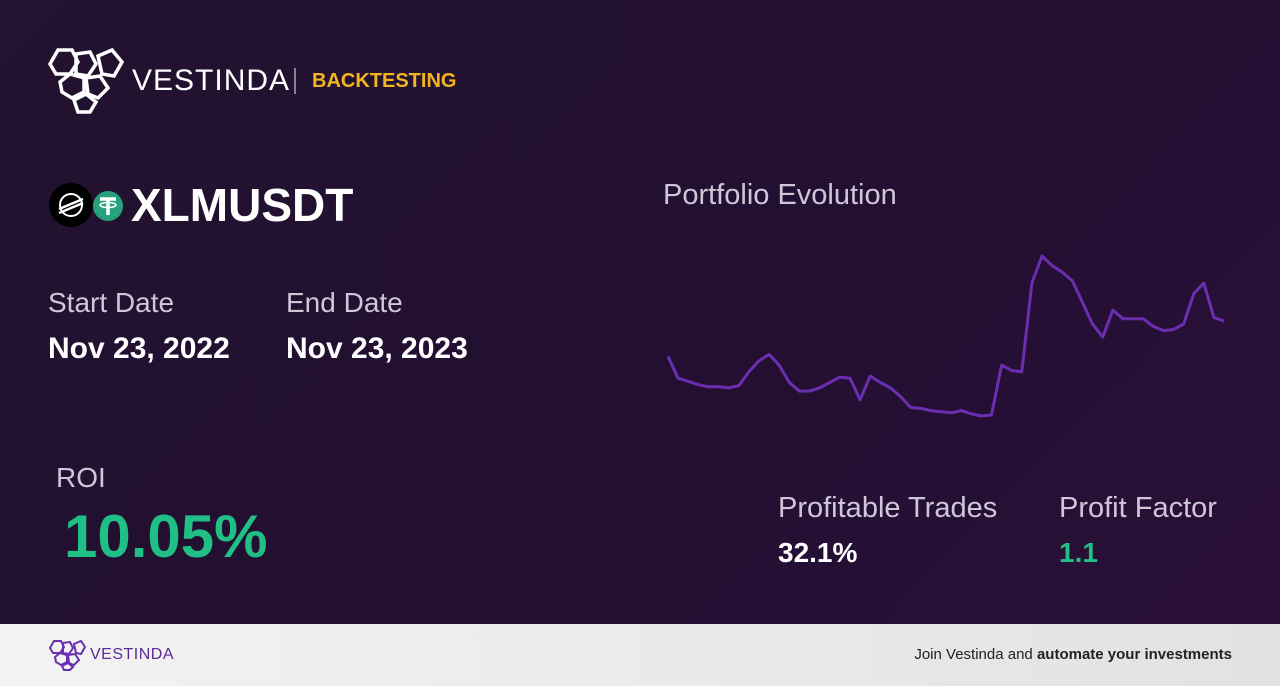 This screenshot has width=1280, height=686. Describe the element at coordinates (384, 81) in the screenshot. I see `section: BACKTESTING` at that location.